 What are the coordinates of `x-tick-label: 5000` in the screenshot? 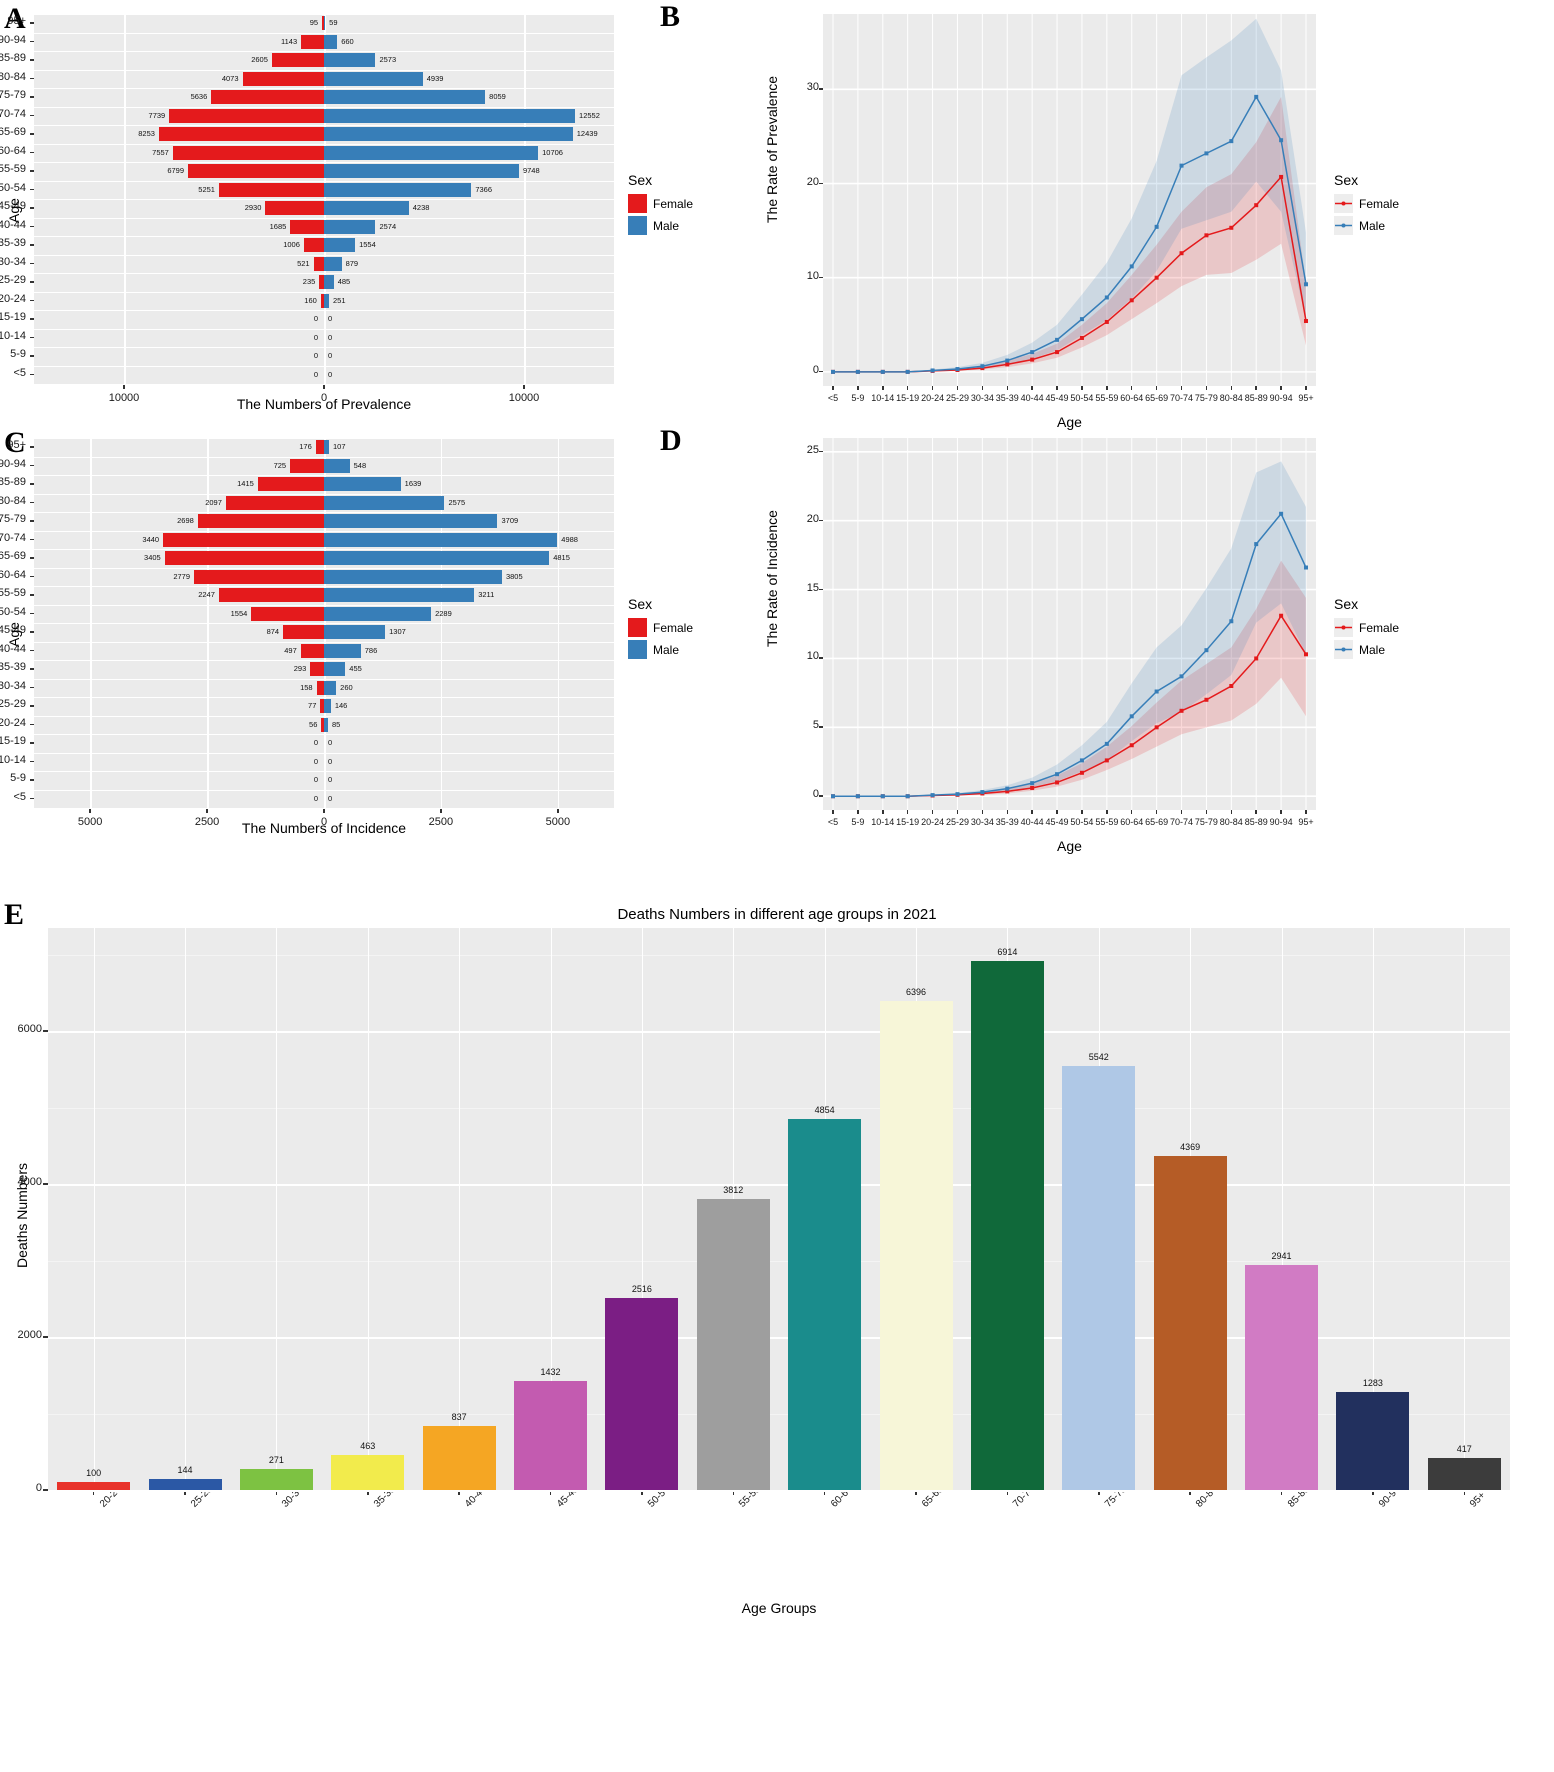 It's located at (90, 822).